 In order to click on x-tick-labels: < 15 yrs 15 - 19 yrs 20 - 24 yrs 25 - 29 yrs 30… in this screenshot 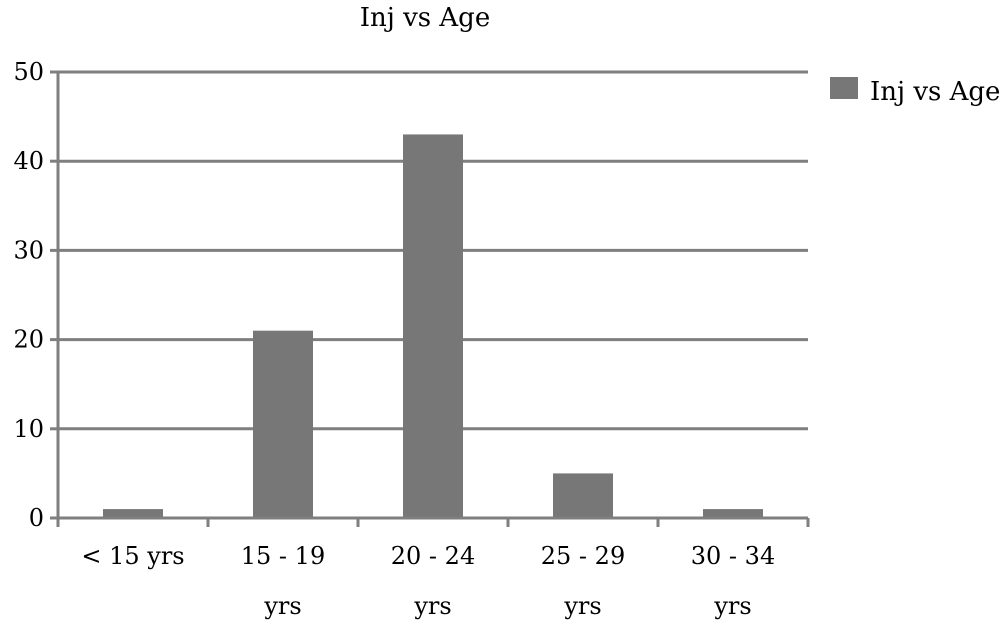, I will do `click(428, 581)`.